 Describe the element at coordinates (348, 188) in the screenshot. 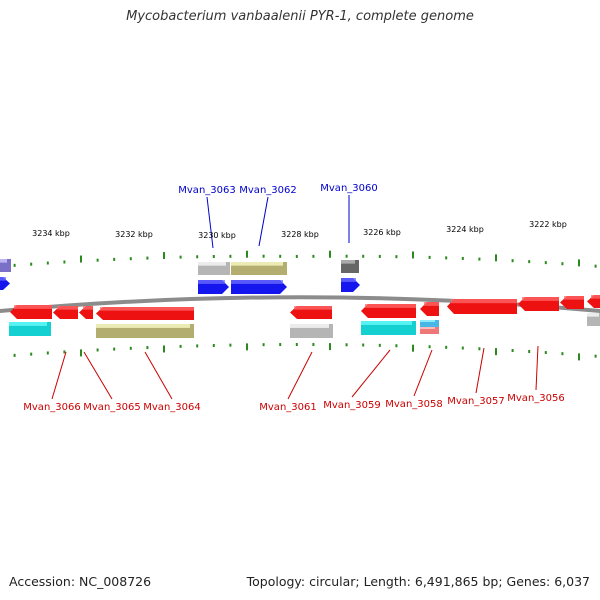

I see `gene-label-top: Mvan_3060` at that location.